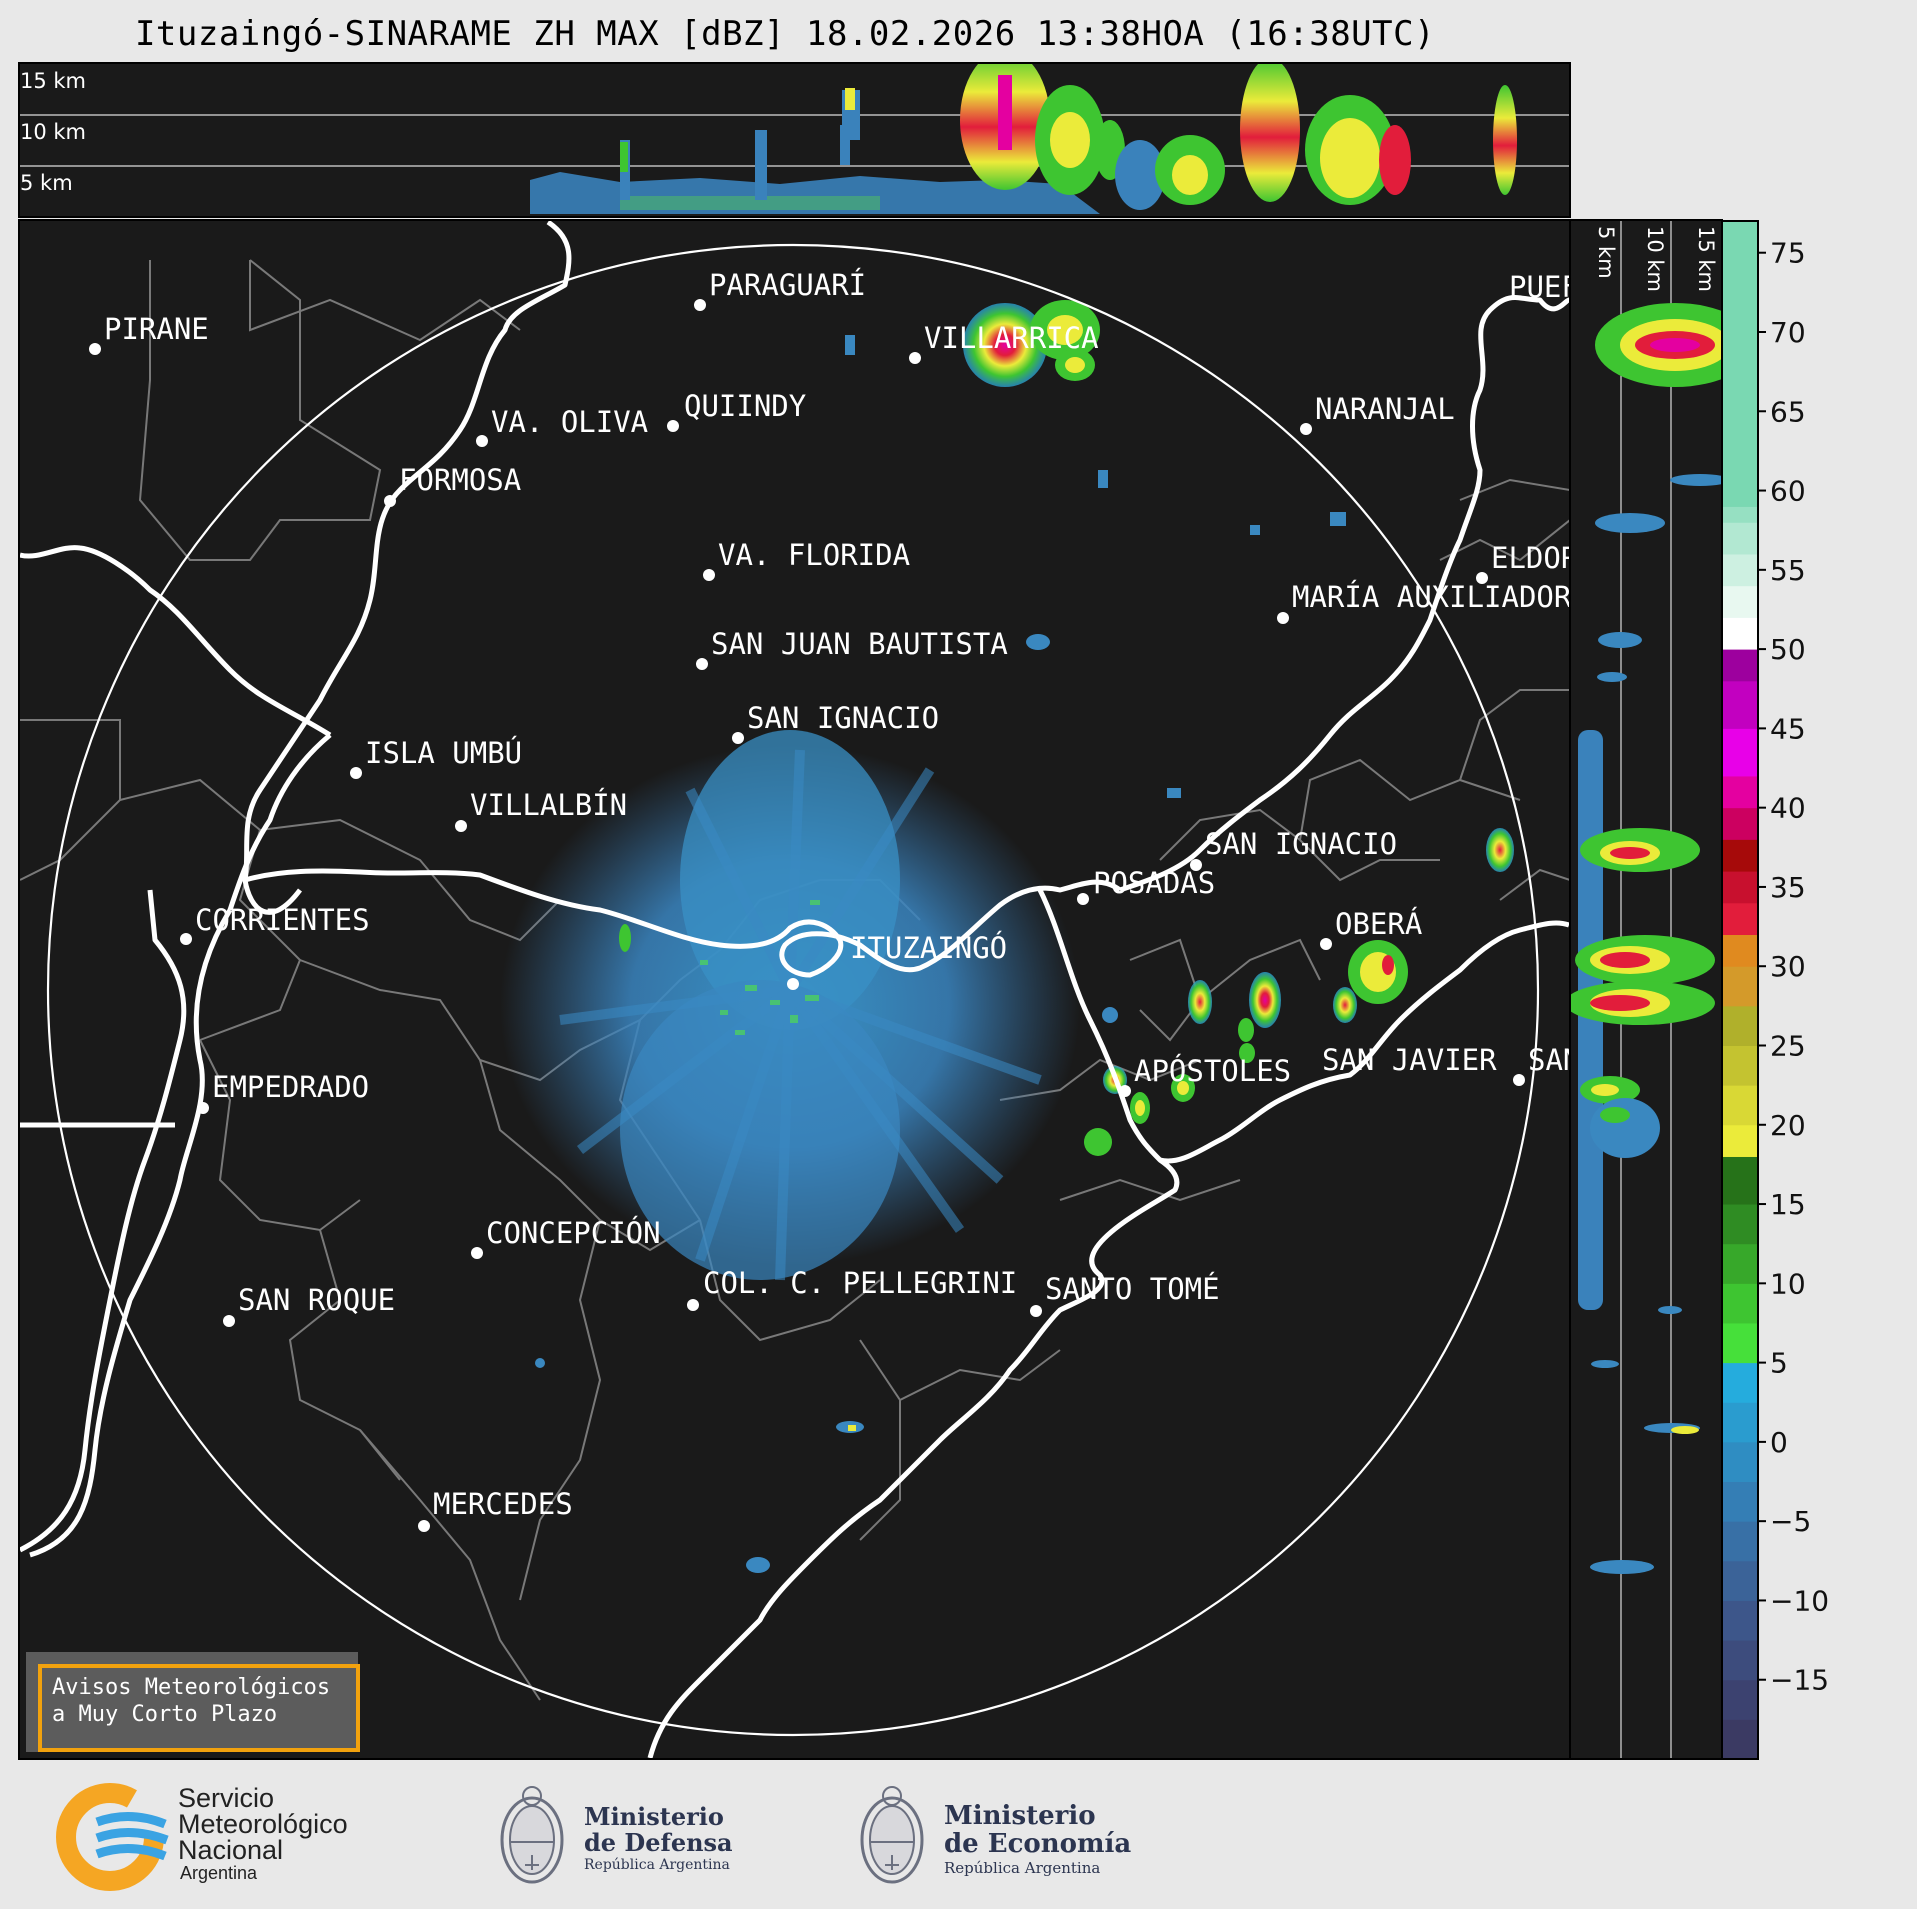 The image size is (1917, 1909). What do you see at coordinates (787, 285) in the screenshot?
I see `city-label-paraguari: PARAGUARÍ` at bounding box center [787, 285].